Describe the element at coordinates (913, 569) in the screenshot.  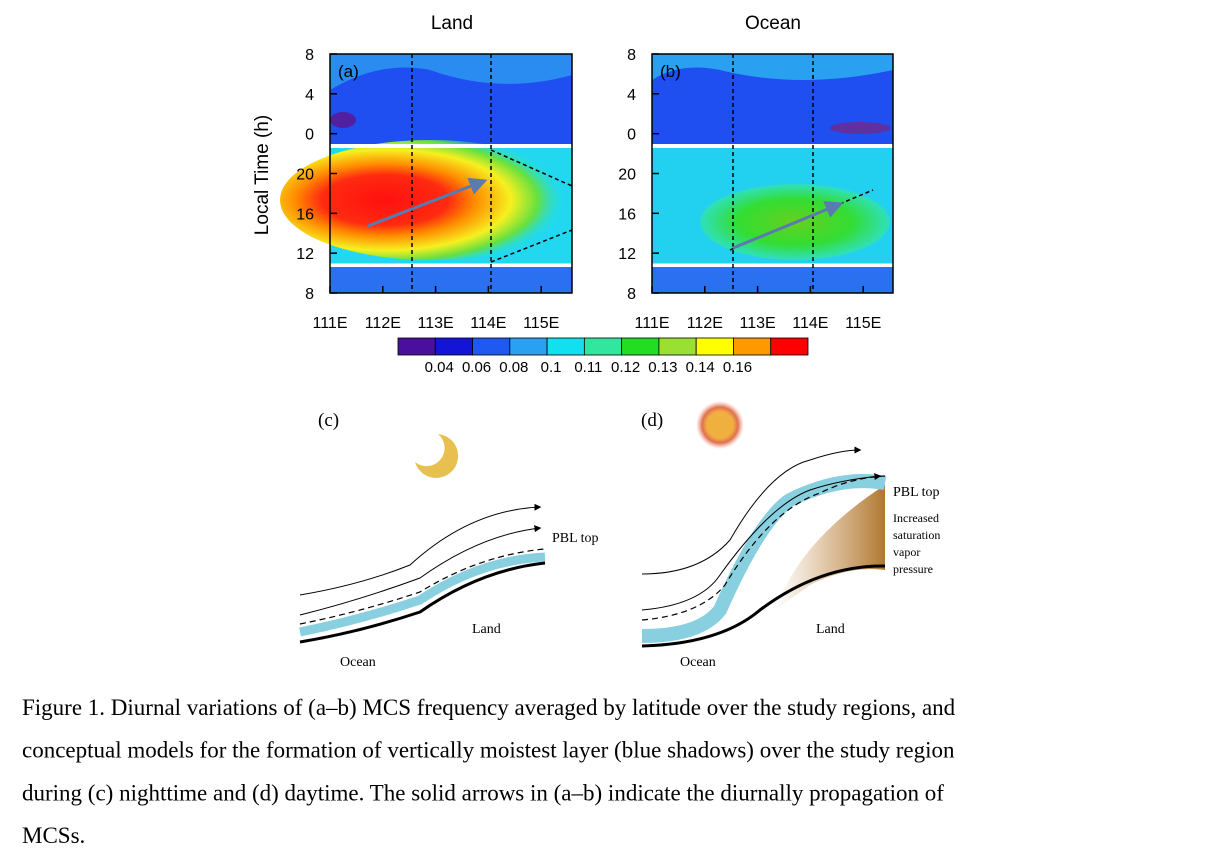
I see `note-line: pressure` at that location.